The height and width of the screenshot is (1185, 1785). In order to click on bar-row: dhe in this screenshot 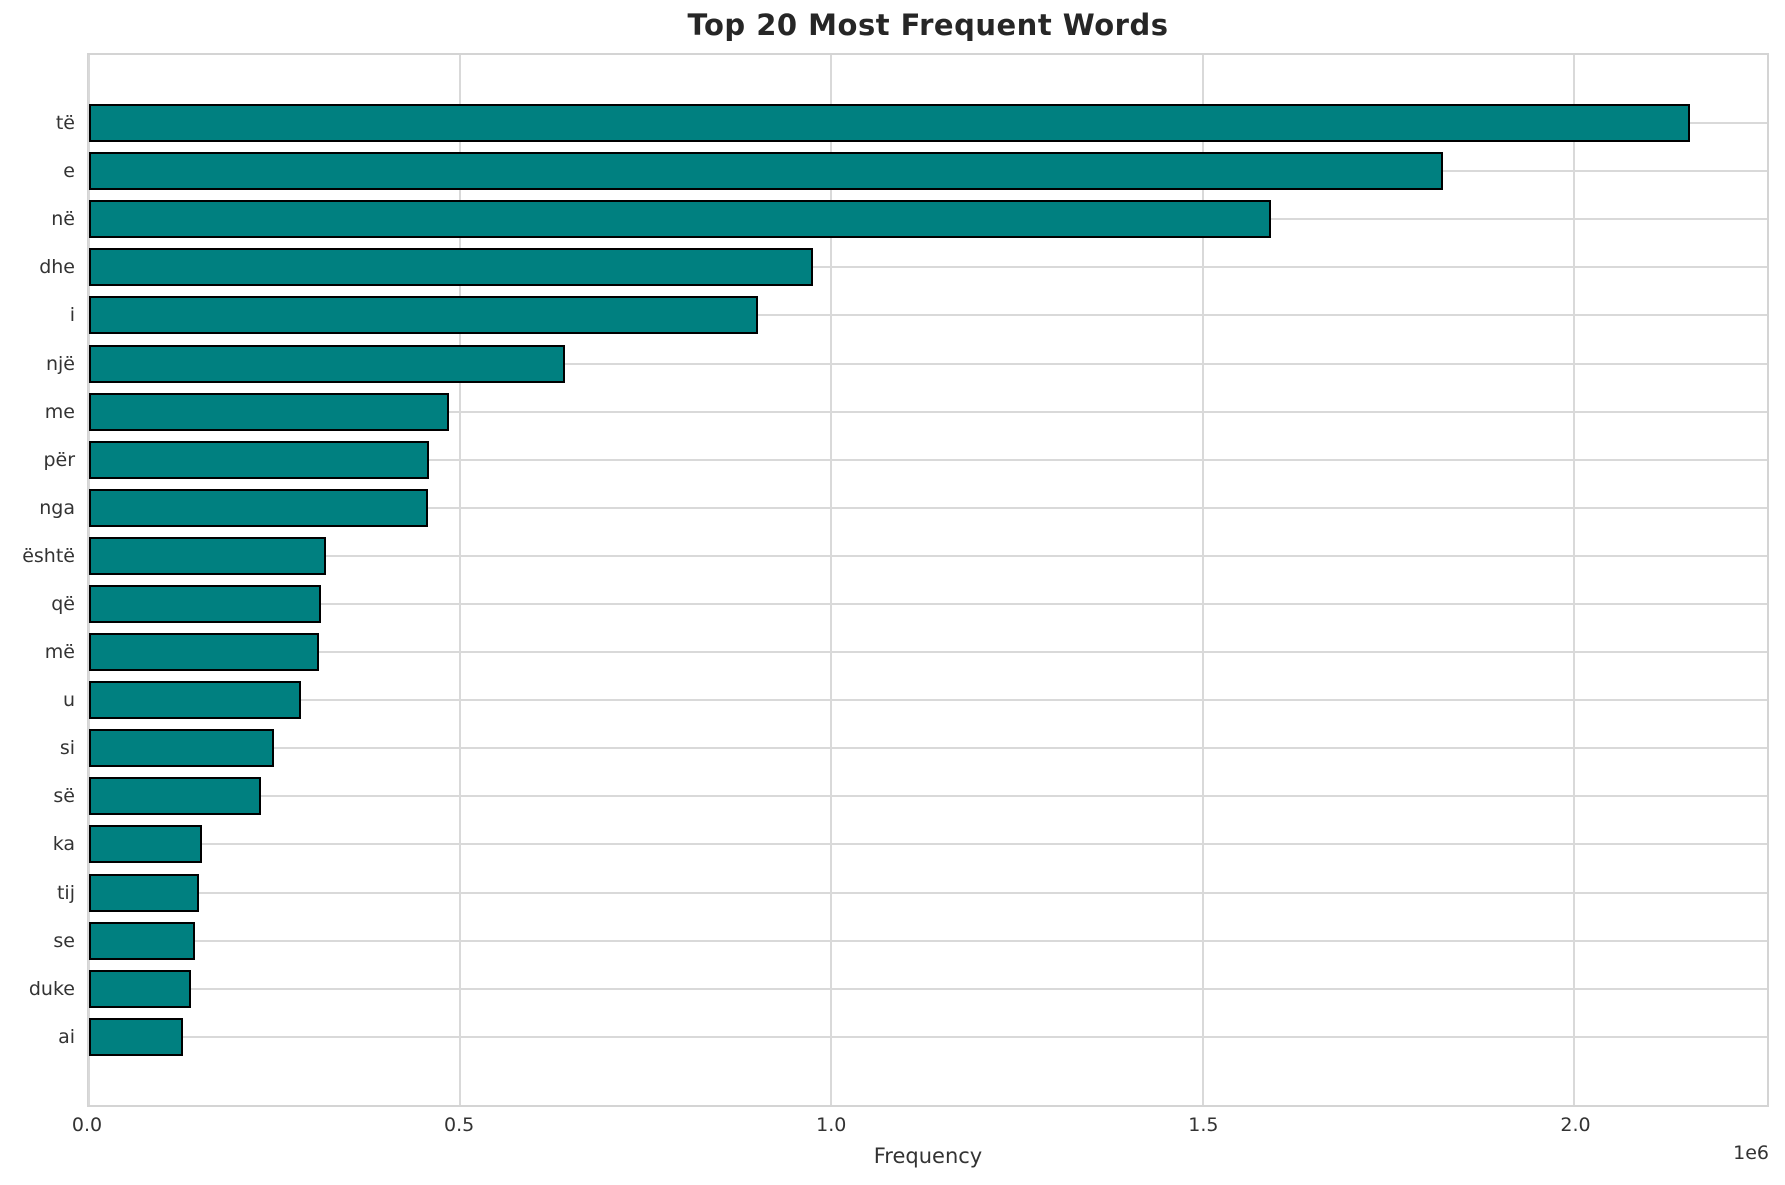, I will do `click(903, 267)`.